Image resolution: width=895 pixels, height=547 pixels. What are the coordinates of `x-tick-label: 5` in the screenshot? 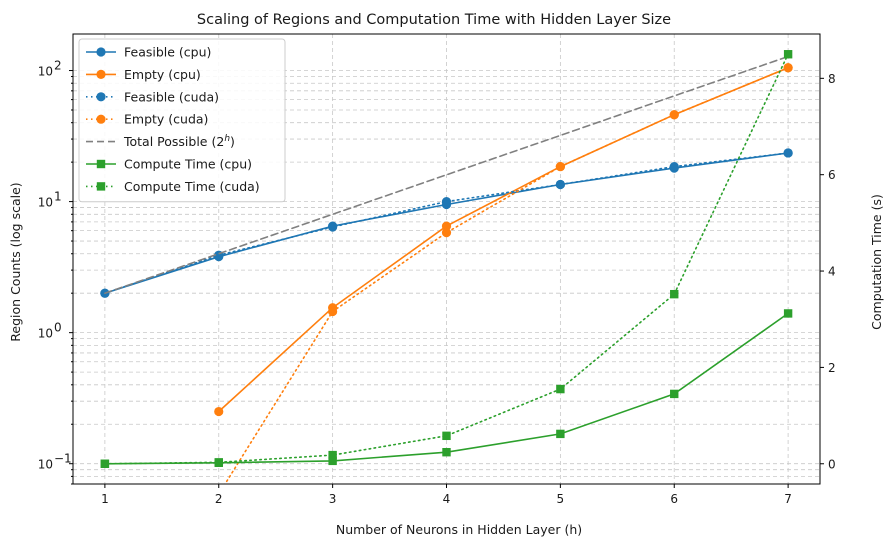 It's located at (561, 499).